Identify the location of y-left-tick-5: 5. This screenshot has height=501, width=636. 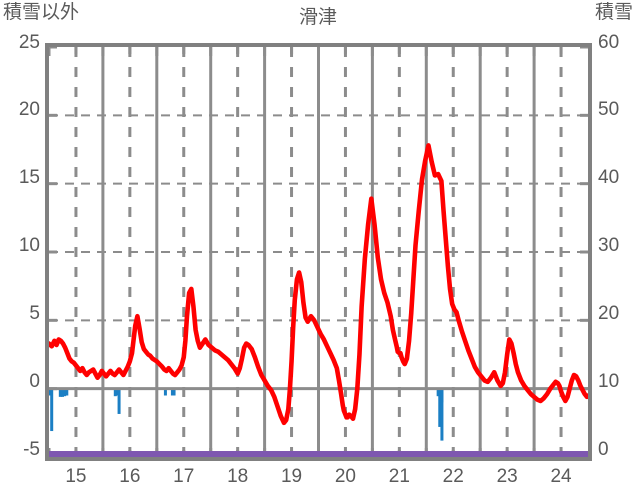
(34, 313).